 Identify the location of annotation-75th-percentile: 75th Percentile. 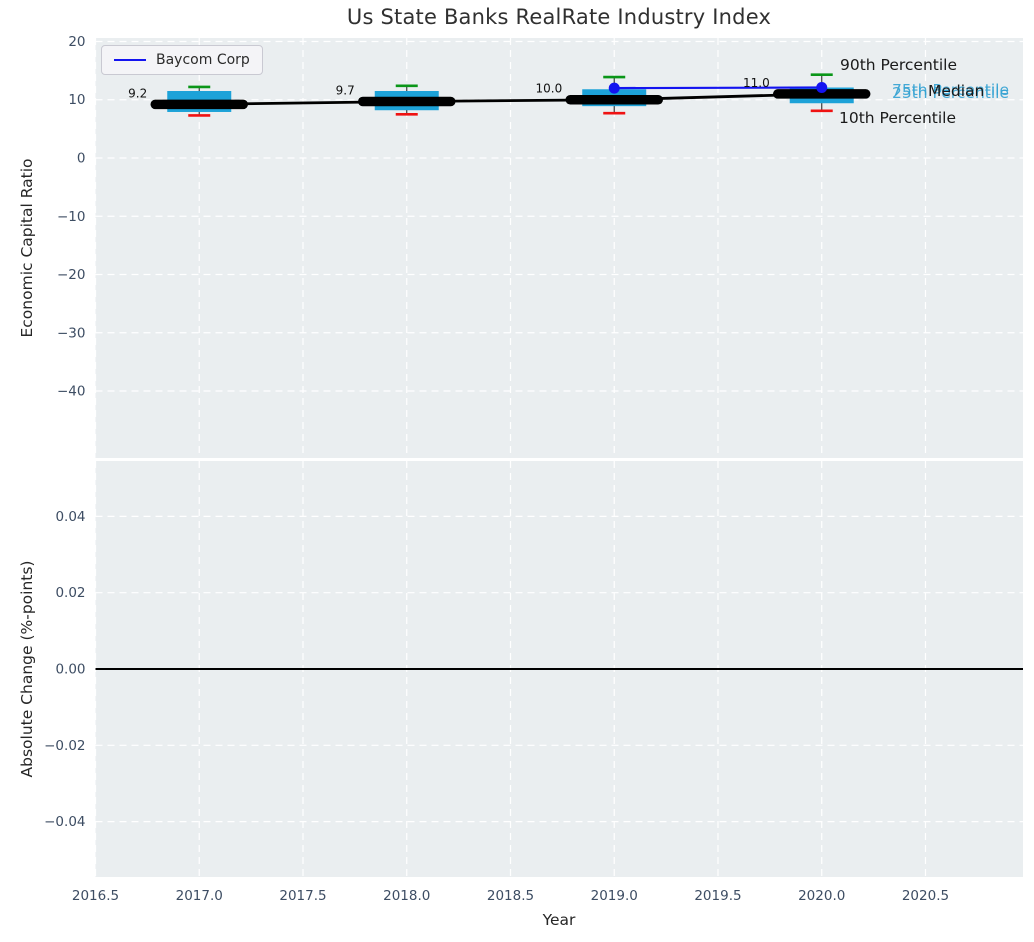
(951, 90).